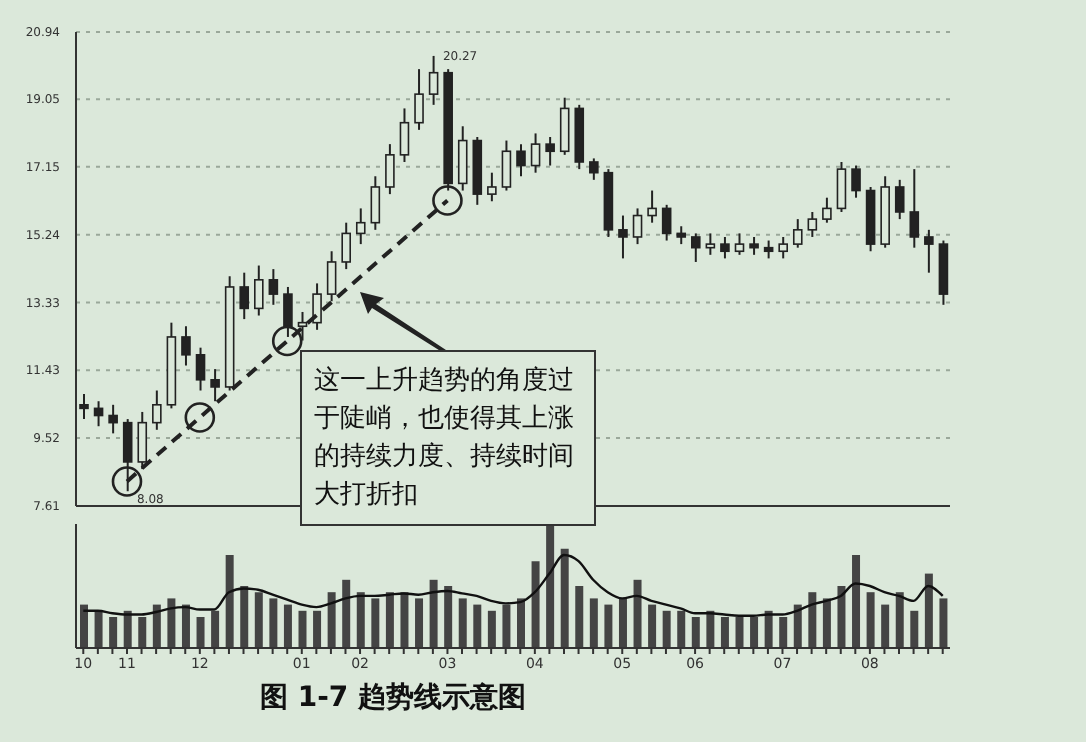 This screenshot has width=1086, height=742. Describe the element at coordinates (448, 438) in the screenshot. I see `annotation: 这一上升趋势的角度过于陡峭，也使得其上涨的持续力度、持续时间大打折扣` at that location.